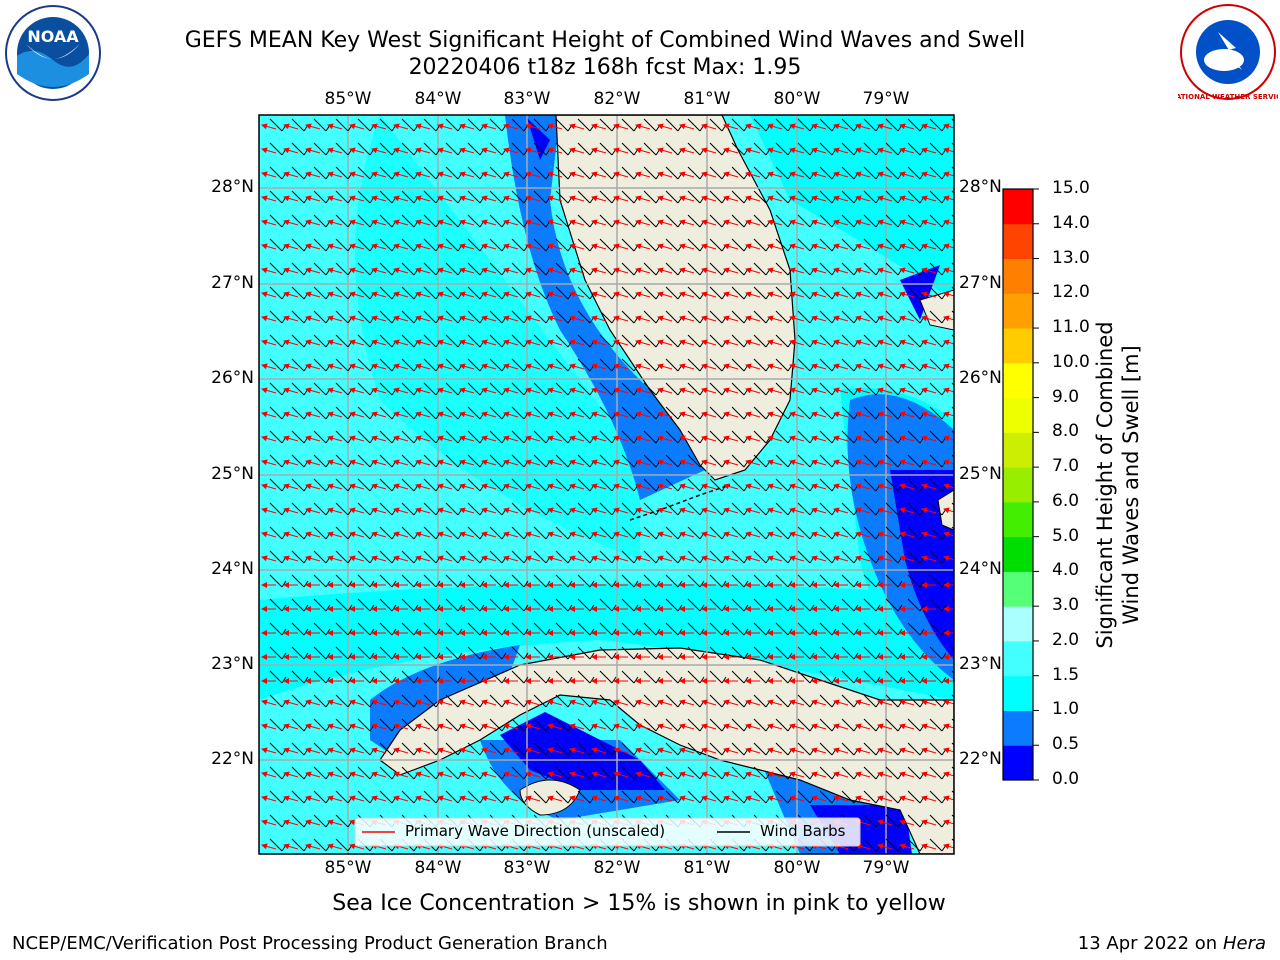 The image size is (1280, 960). I want to click on colorbar-tick-8: 6.0, so click(1066, 500).